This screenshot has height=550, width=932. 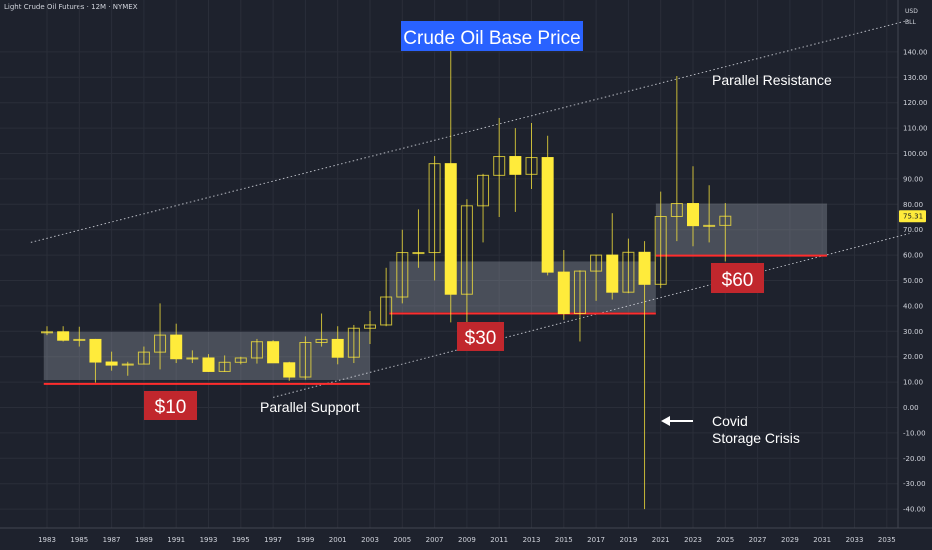 I want to click on covid-arrow-head, so click(x=665, y=421).